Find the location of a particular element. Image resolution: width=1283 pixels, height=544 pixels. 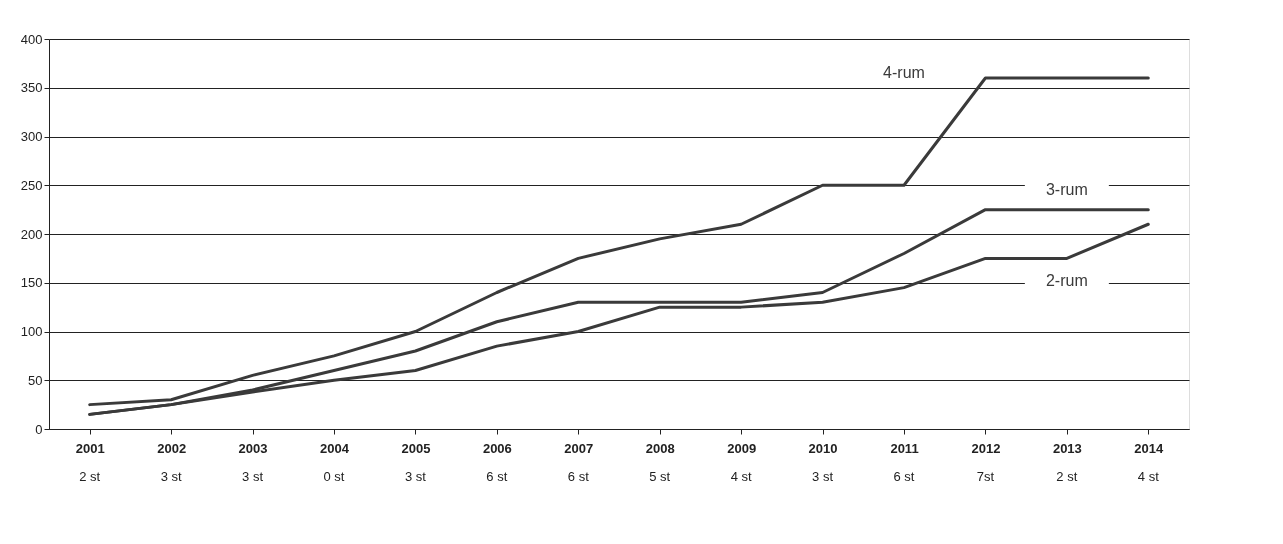

x-tick-label: 2002 is located at coordinates (172, 448).